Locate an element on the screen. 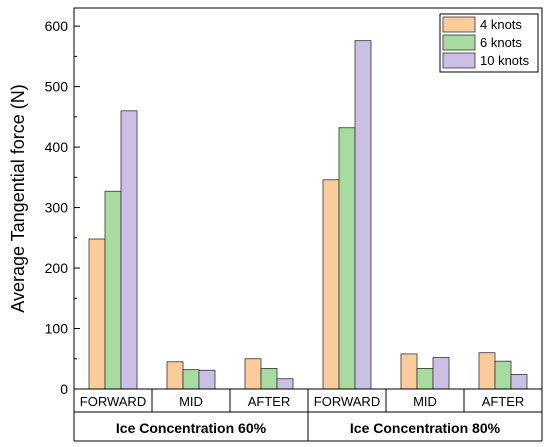 This screenshot has height=447, width=550. y-tick-label: 500 is located at coordinates (57, 87).